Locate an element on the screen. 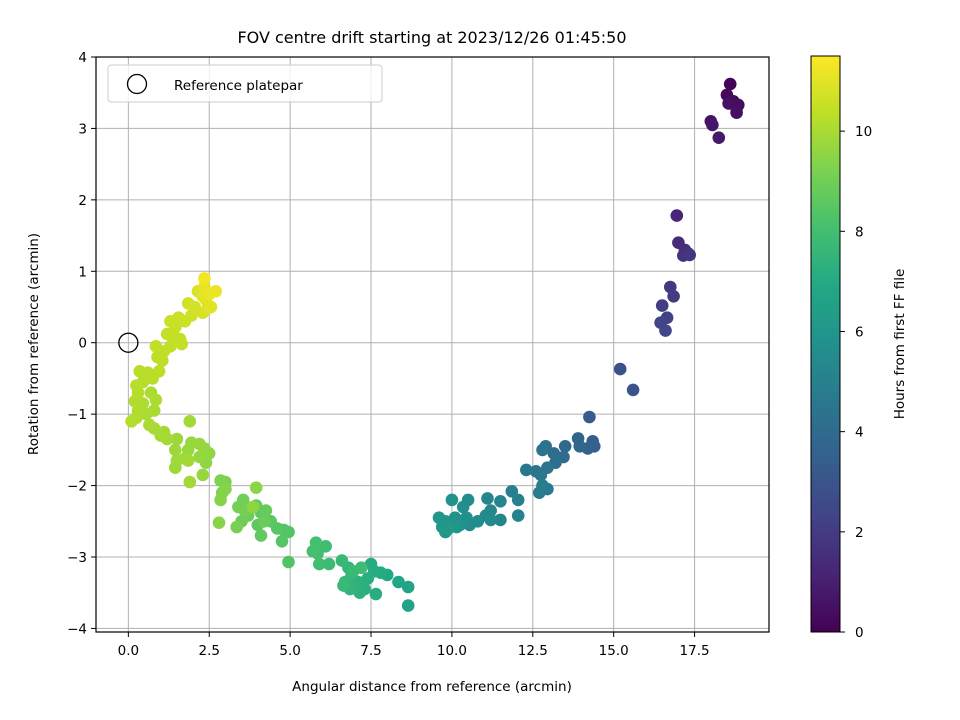  x-tick-label: 10.0 is located at coordinates (452, 651).